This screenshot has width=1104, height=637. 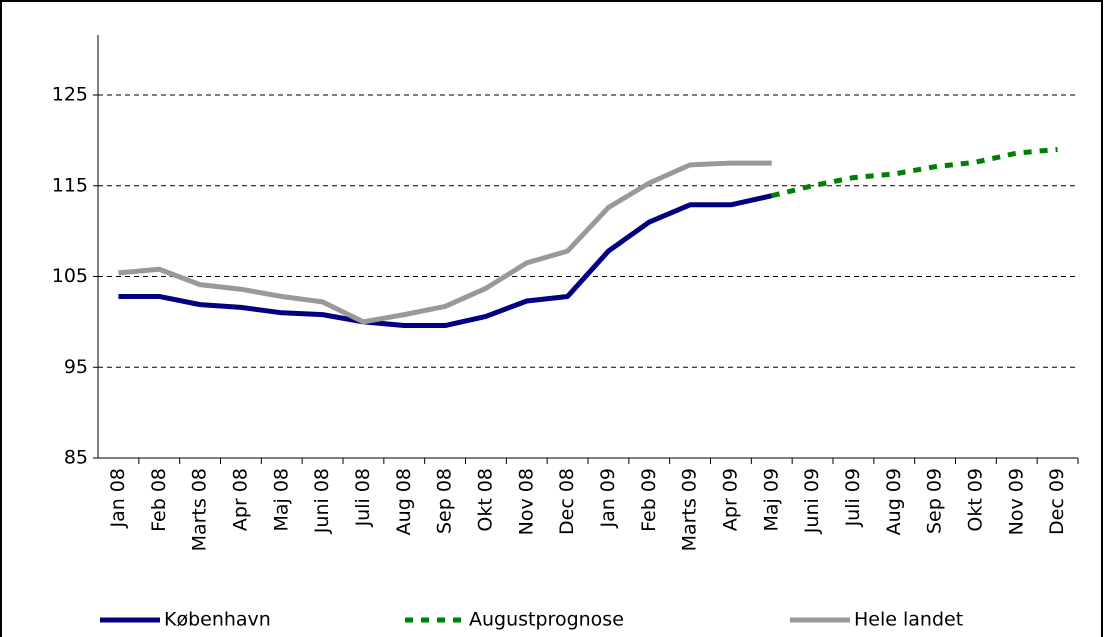 I want to click on x-tick-label: Feb 08, so click(x=159, y=500).